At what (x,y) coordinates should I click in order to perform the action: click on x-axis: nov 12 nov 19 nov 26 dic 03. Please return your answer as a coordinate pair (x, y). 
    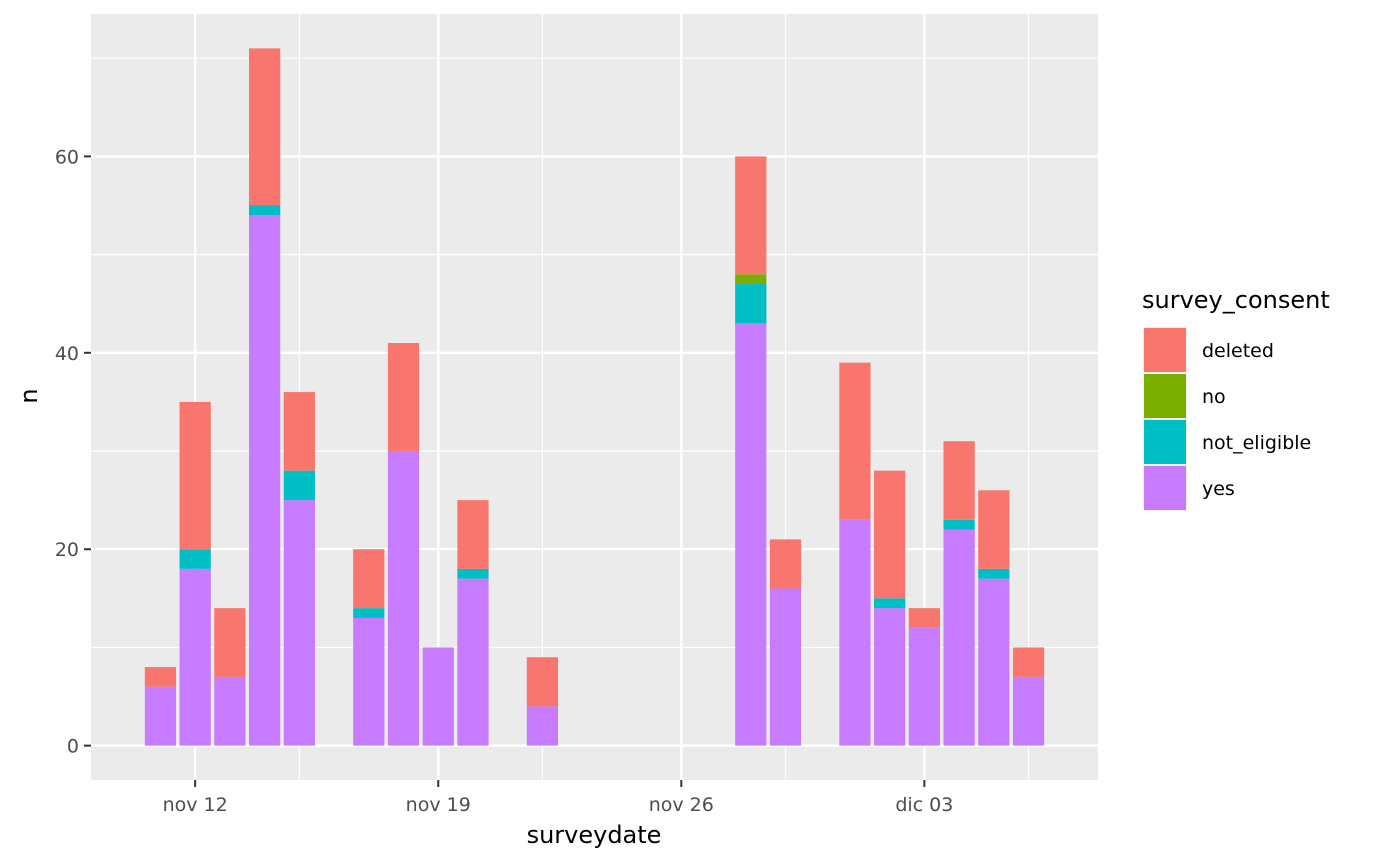
    Looking at the image, I should click on (558, 798).